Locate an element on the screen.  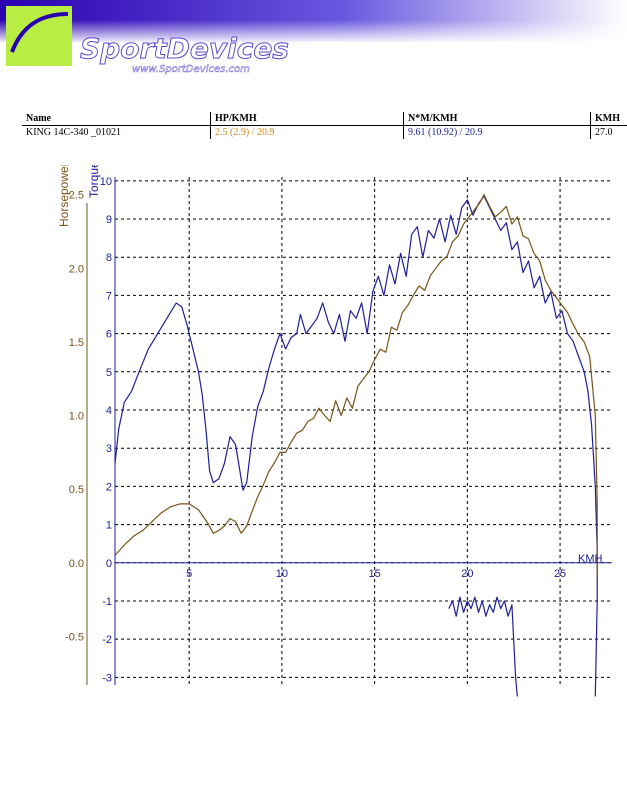
x-tick-label: 10 is located at coordinates (282, 574).